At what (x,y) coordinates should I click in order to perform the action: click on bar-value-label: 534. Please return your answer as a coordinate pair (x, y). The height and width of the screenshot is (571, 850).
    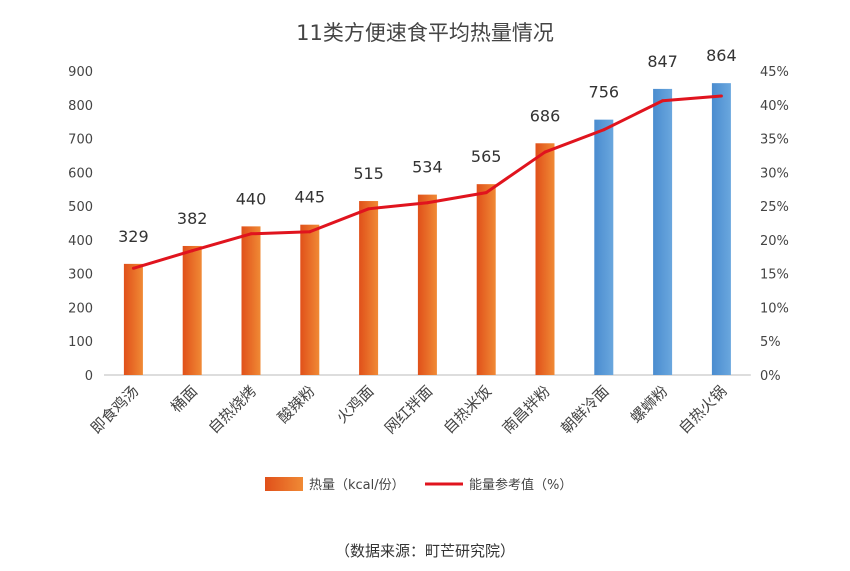
    Looking at the image, I should click on (427, 167).